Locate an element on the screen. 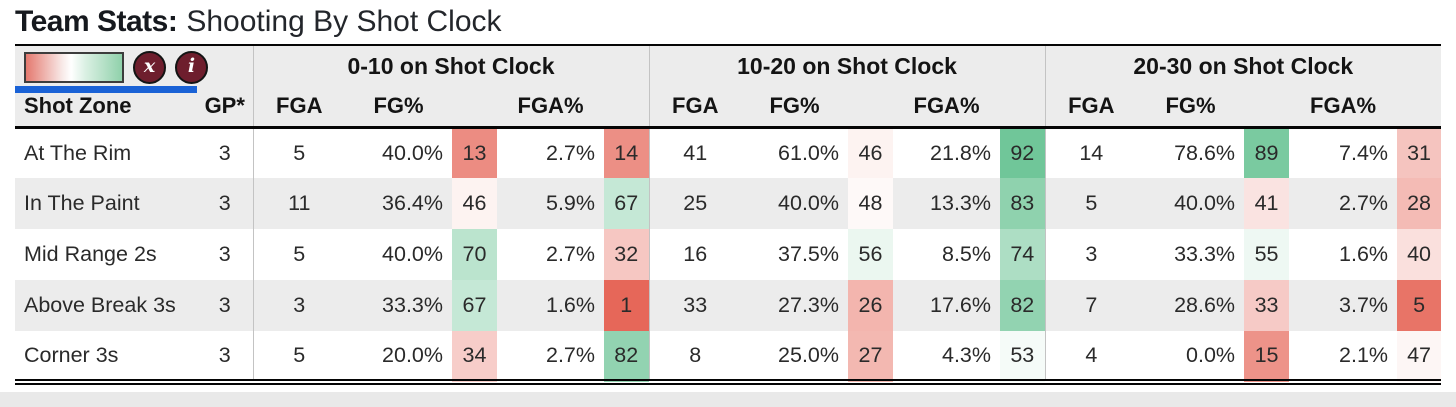  shot-zone-cell: Mid Range 2s is located at coordinates (106, 254).